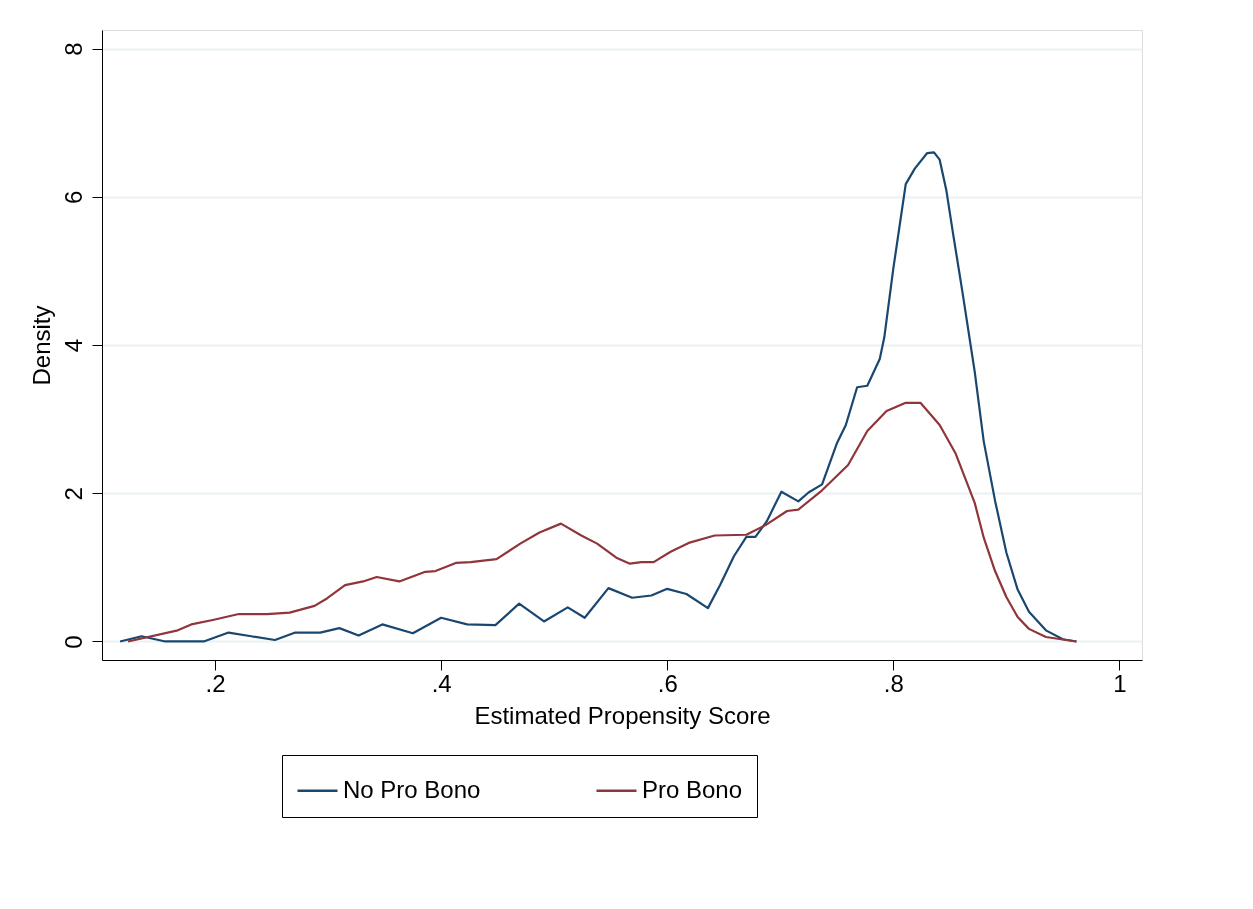 This screenshot has height=909, width=1253. I want to click on y-tick-label: 6, so click(73, 197).